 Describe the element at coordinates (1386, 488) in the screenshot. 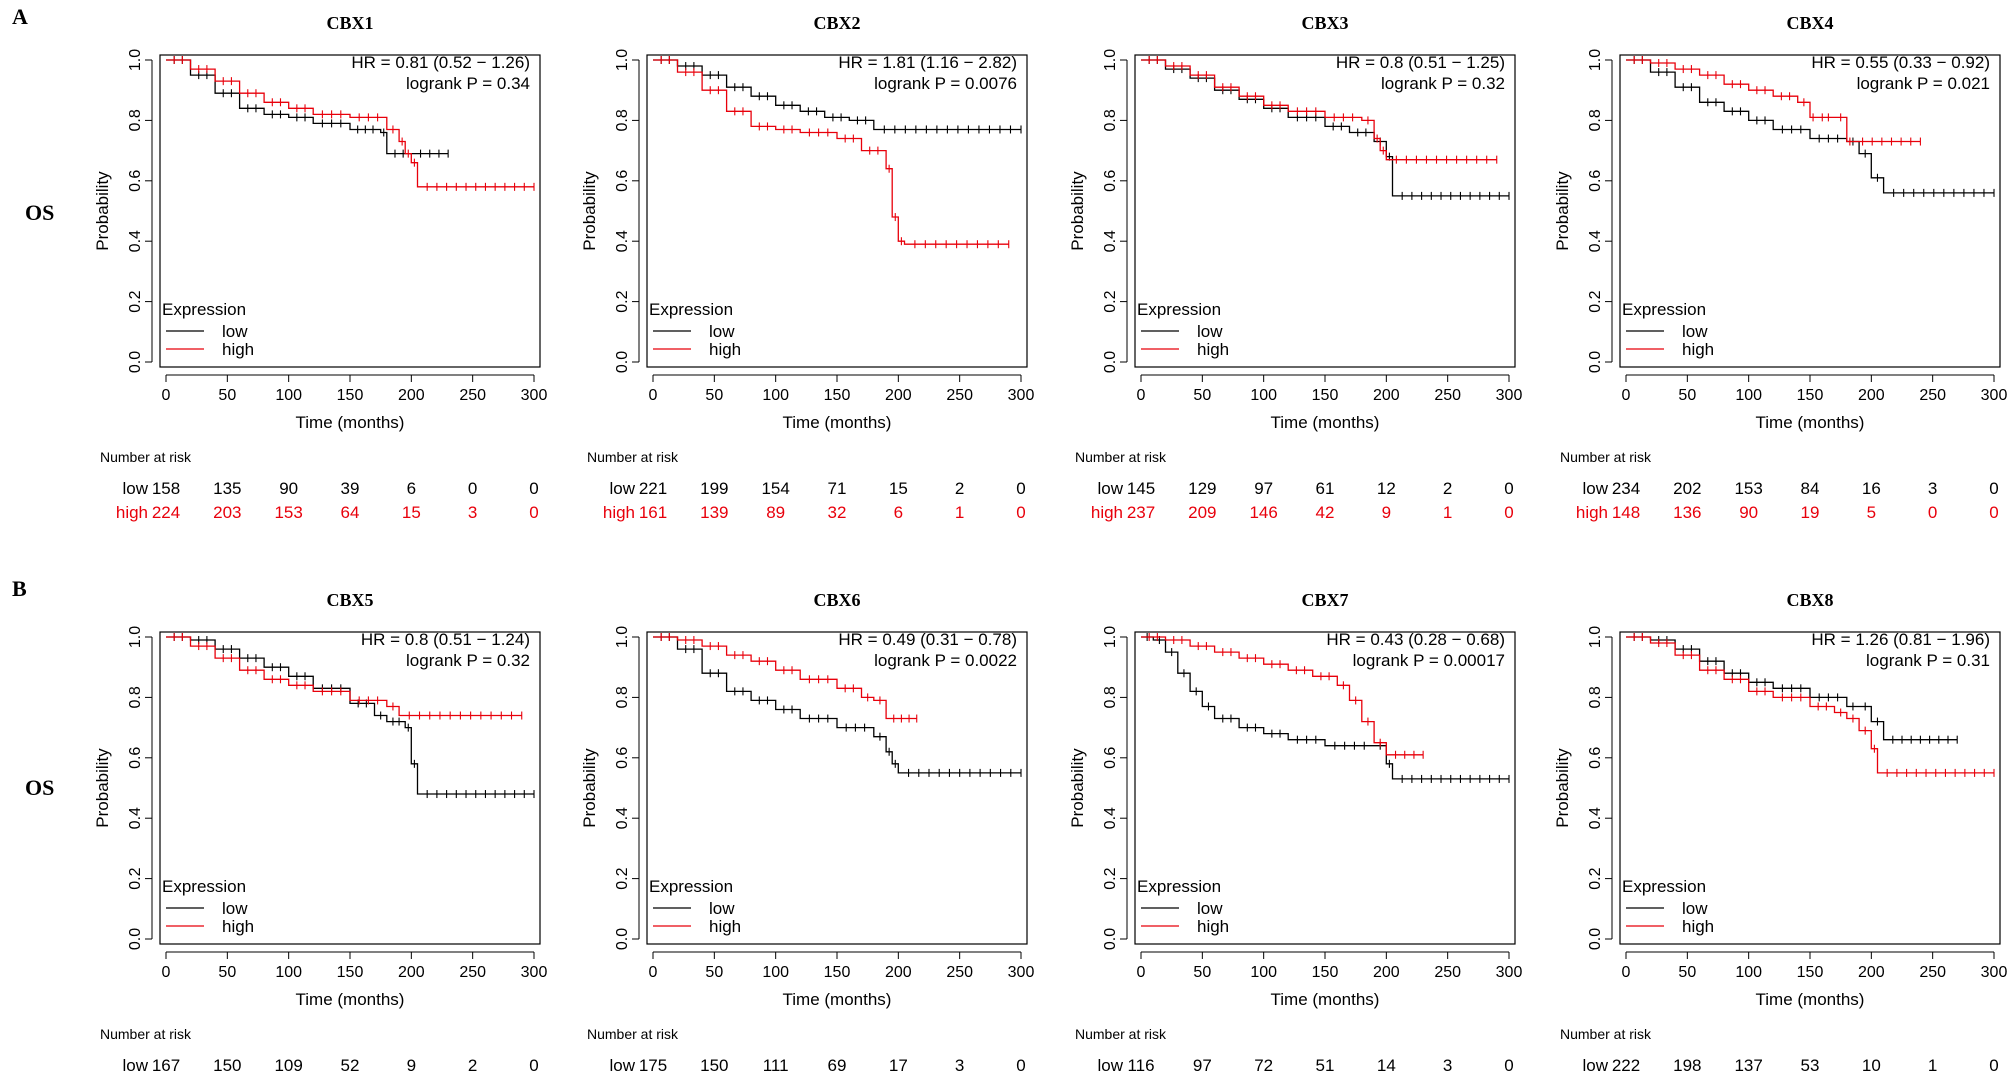

I see `risk-count-low: 12` at that location.